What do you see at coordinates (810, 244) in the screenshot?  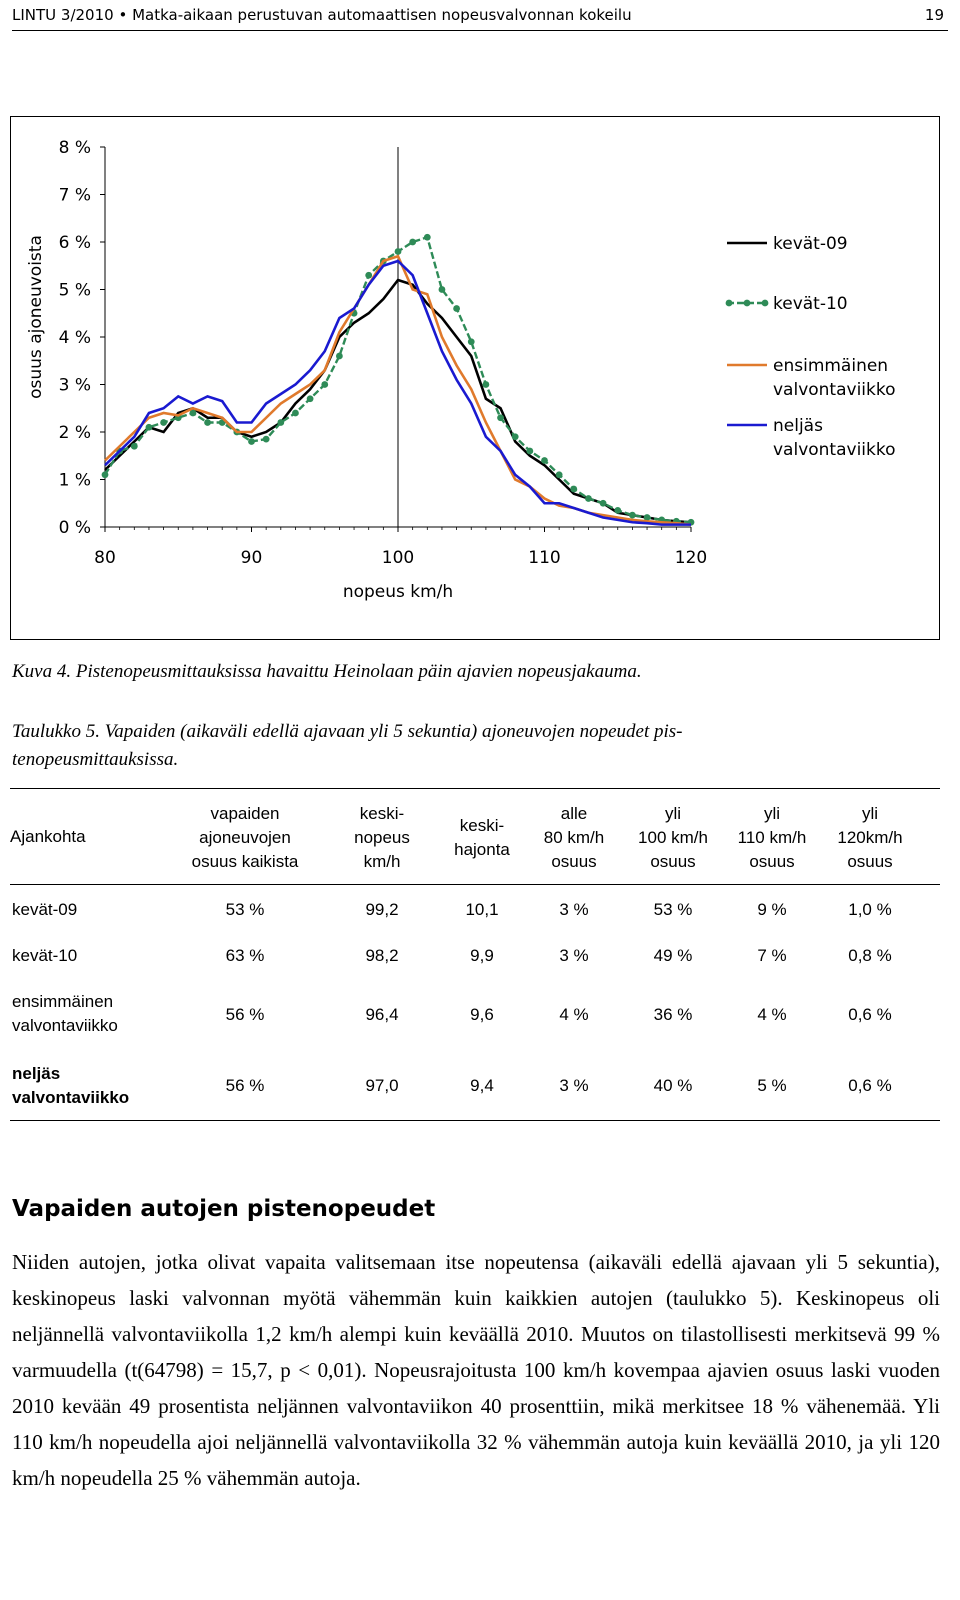 I see `legend-label-0: kevät-09` at bounding box center [810, 244].